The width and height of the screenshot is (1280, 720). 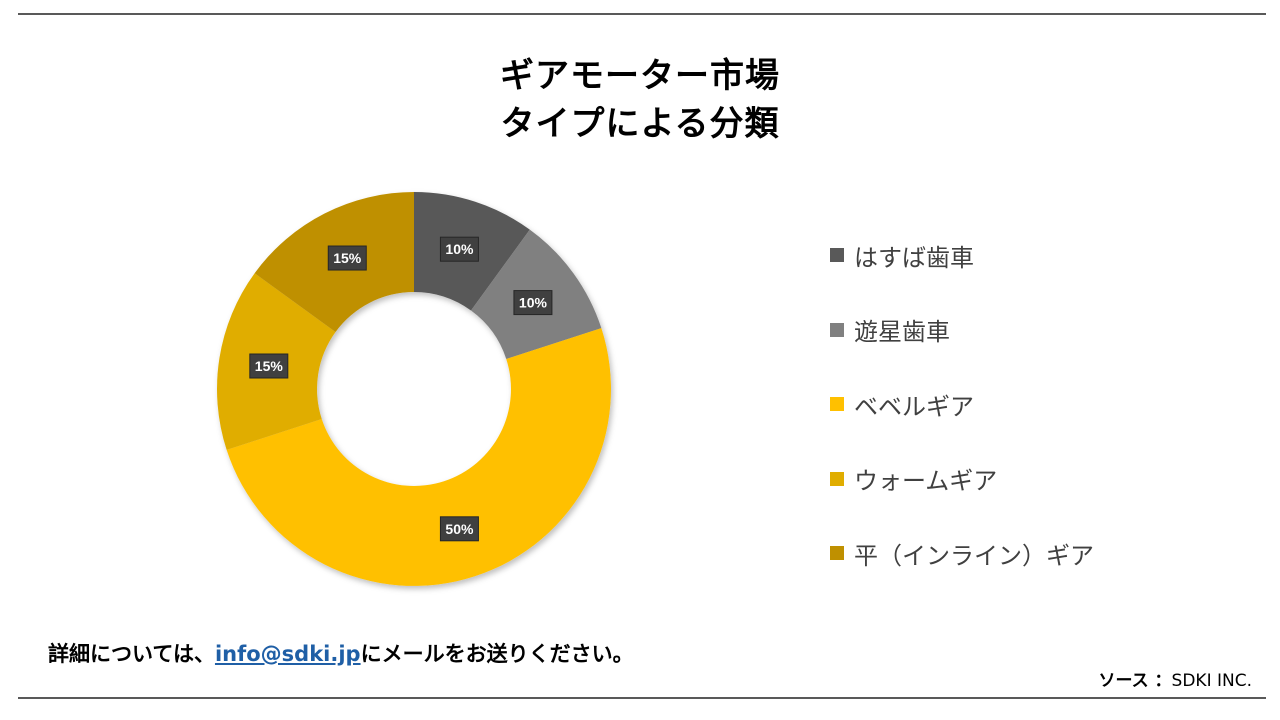 I want to click on data-label-text: 50%, so click(x=459, y=529).